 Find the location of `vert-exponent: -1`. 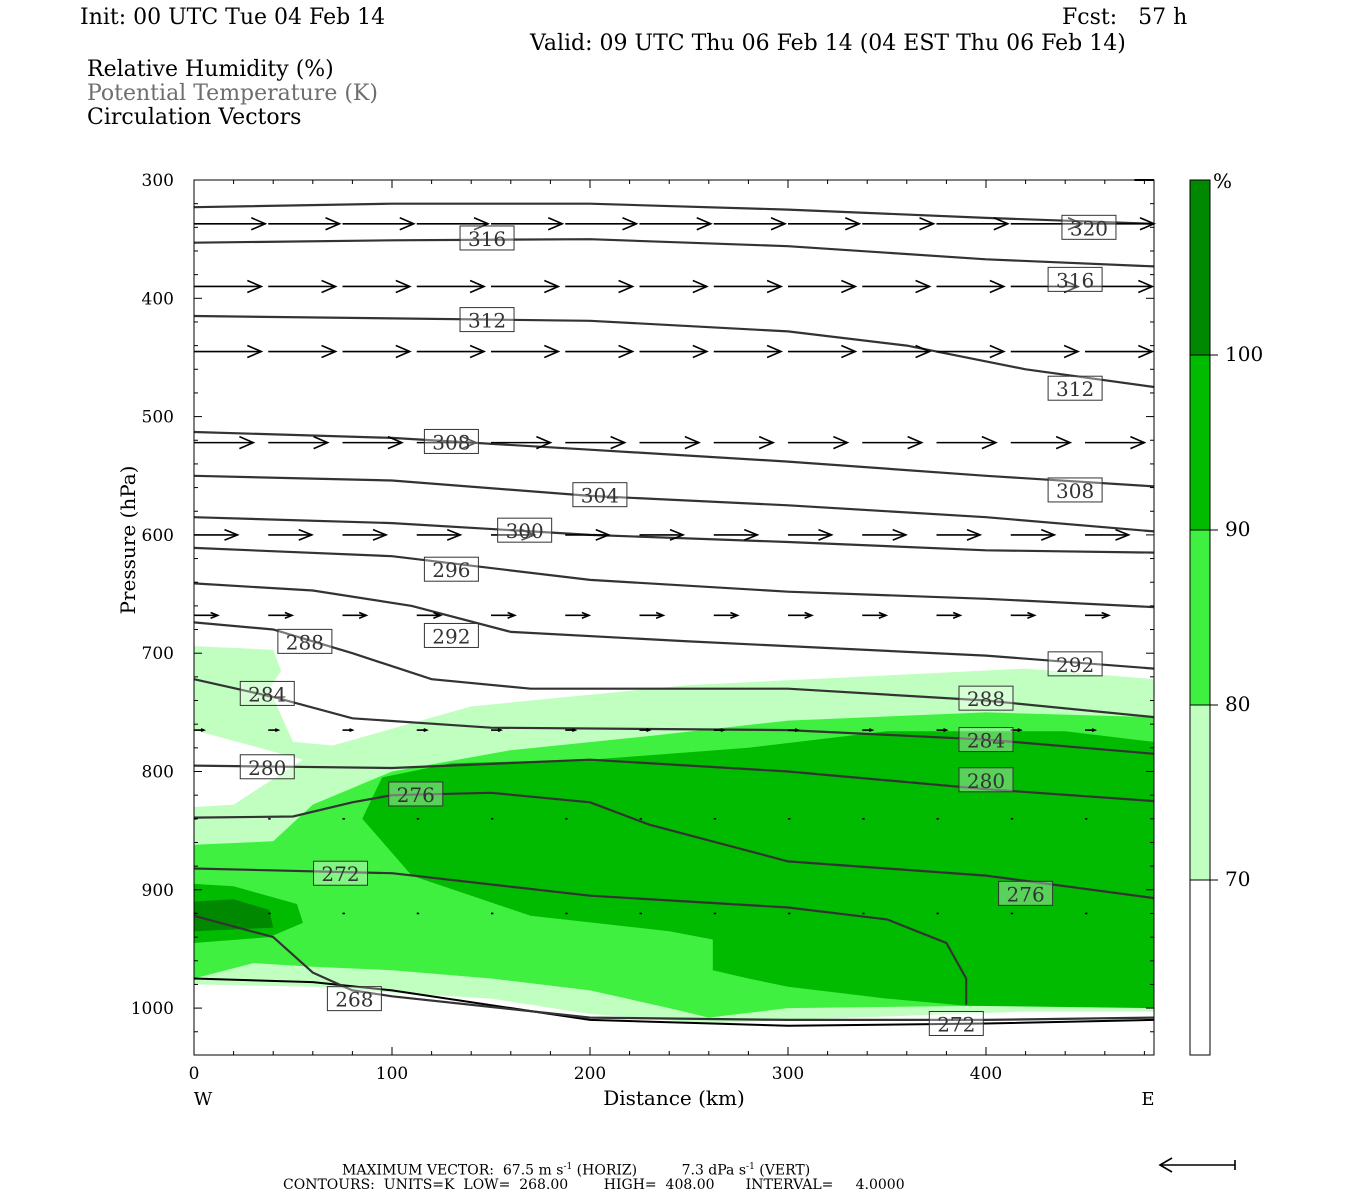

vert-exponent: -1 is located at coordinates (750, 1167).